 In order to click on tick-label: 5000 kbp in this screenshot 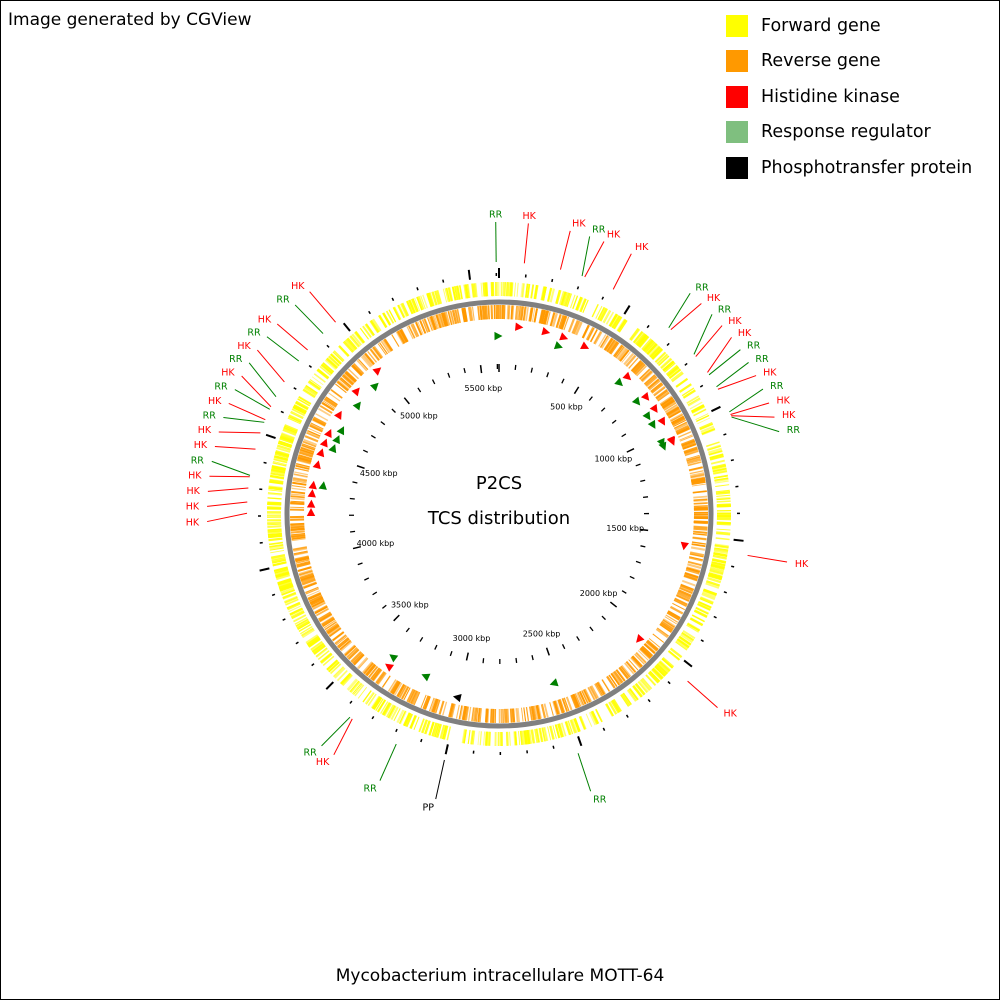, I will do `click(419, 416)`.